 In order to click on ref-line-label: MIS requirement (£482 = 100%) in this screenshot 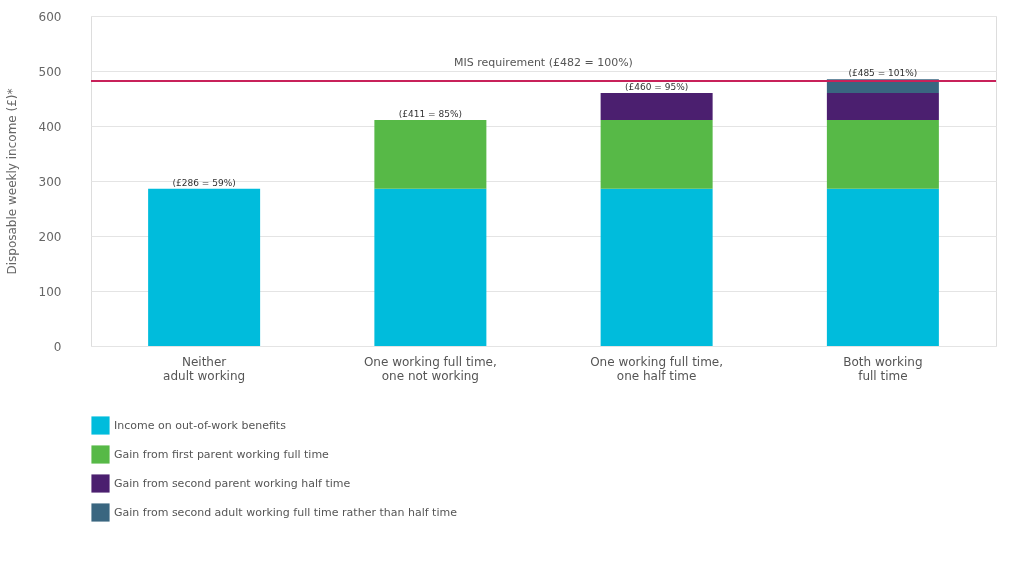, I will do `click(543, 62)`.